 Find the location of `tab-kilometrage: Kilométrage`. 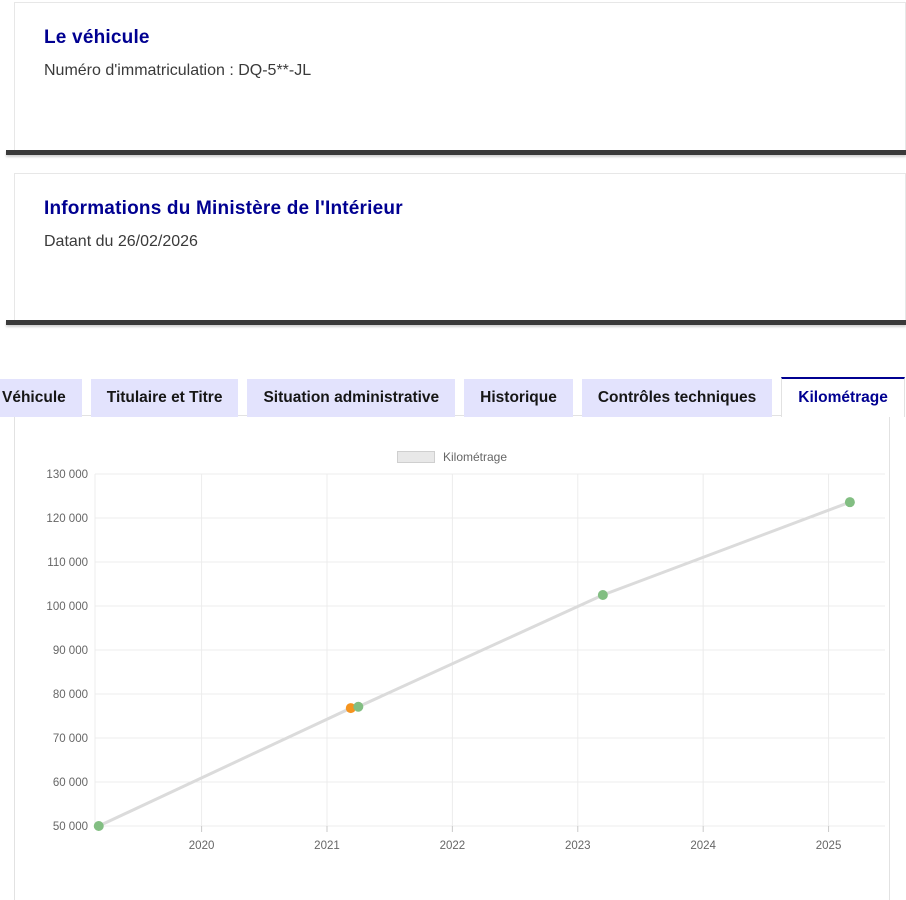

tab-kilometrage: Kilométrage is located at coordinates (843, 397).